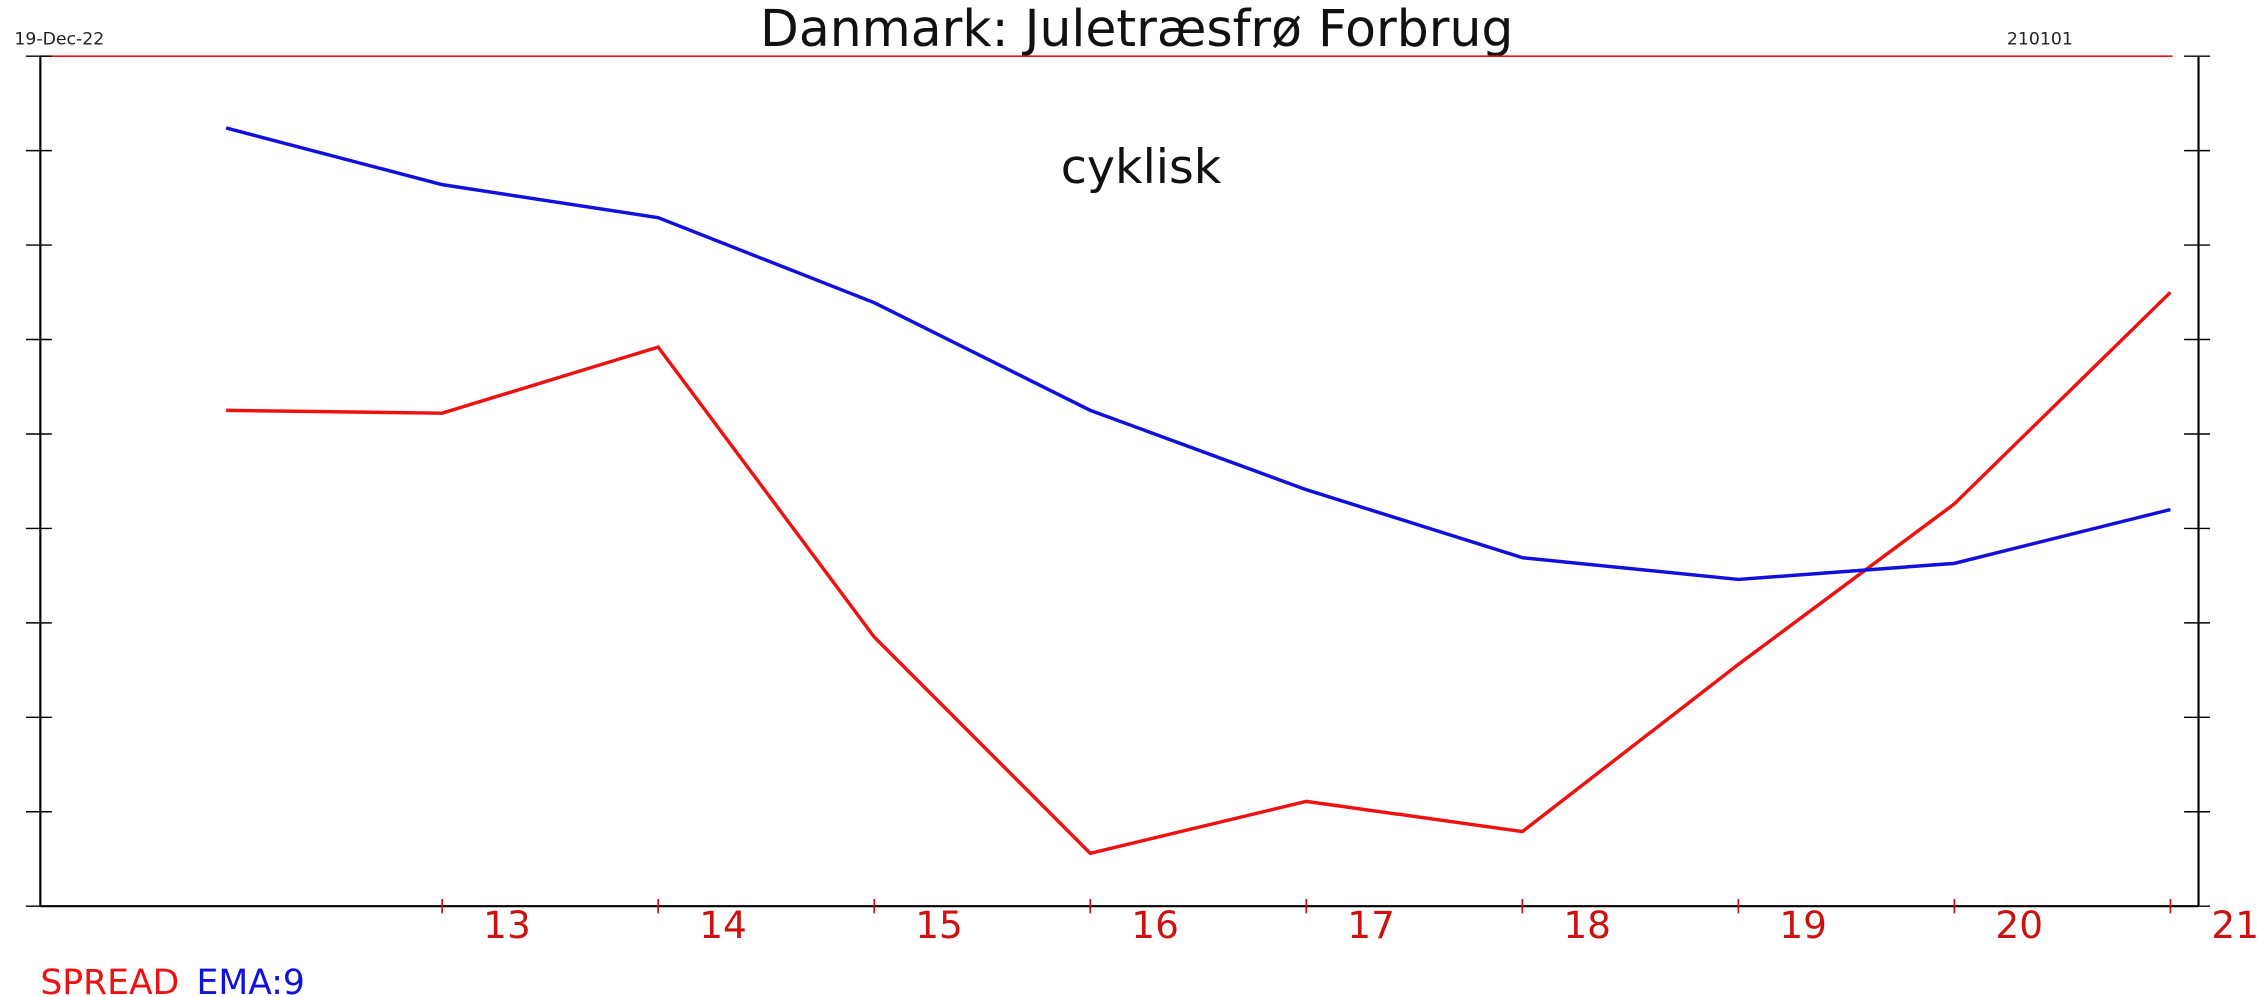  I want to click on x-tick-label: 19, so click(1803, 925).